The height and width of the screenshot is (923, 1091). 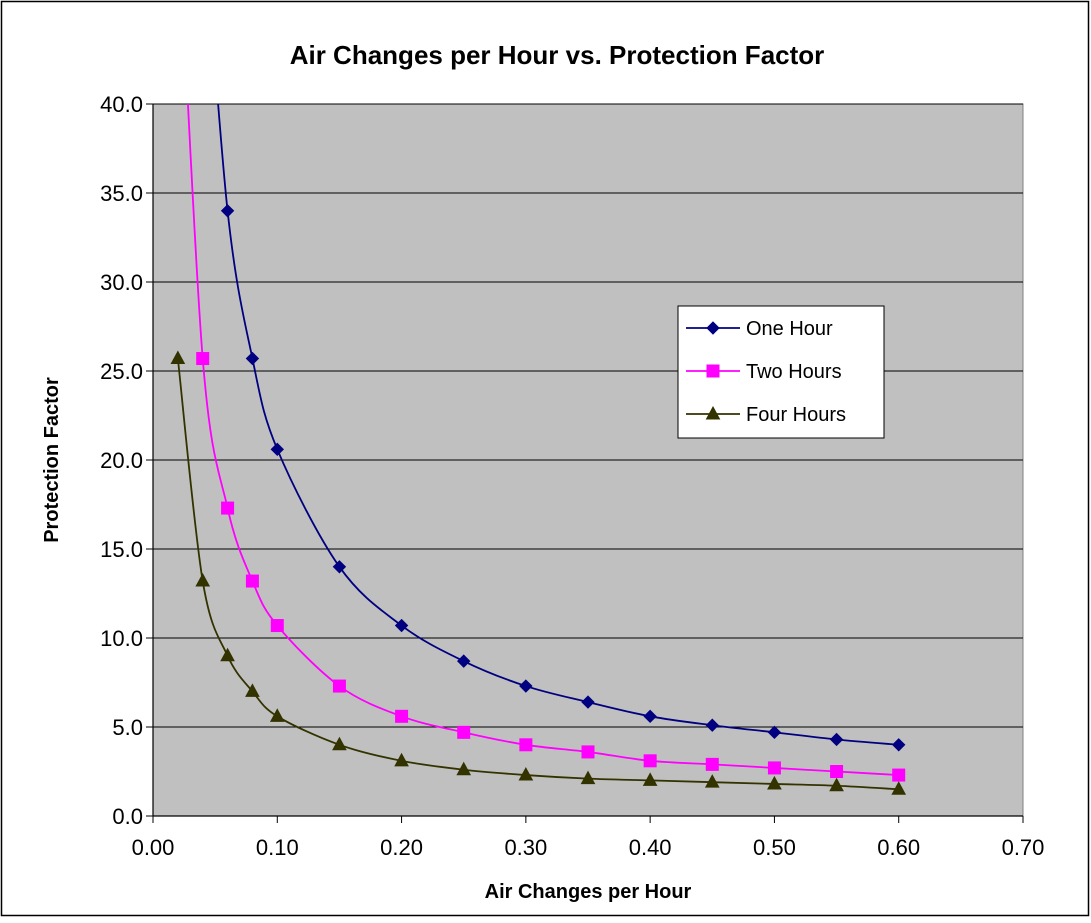 What do you see at coordinates (588, 892) in the screenshot?
I see `x-axis-label: Air Changes per Hour` at bounding box center [588, 892].